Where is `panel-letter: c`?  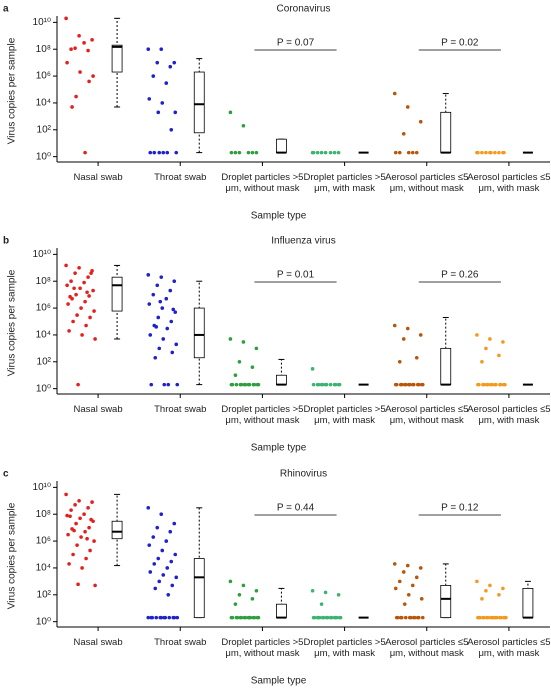 panel-letter: c is located at coordinates (6, 474).